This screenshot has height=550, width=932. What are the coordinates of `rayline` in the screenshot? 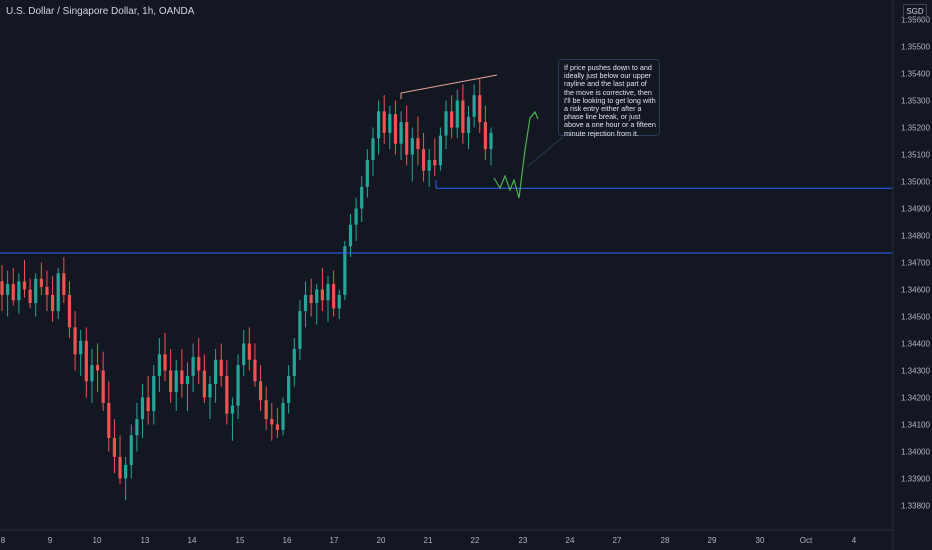 It's located at (449, 84).